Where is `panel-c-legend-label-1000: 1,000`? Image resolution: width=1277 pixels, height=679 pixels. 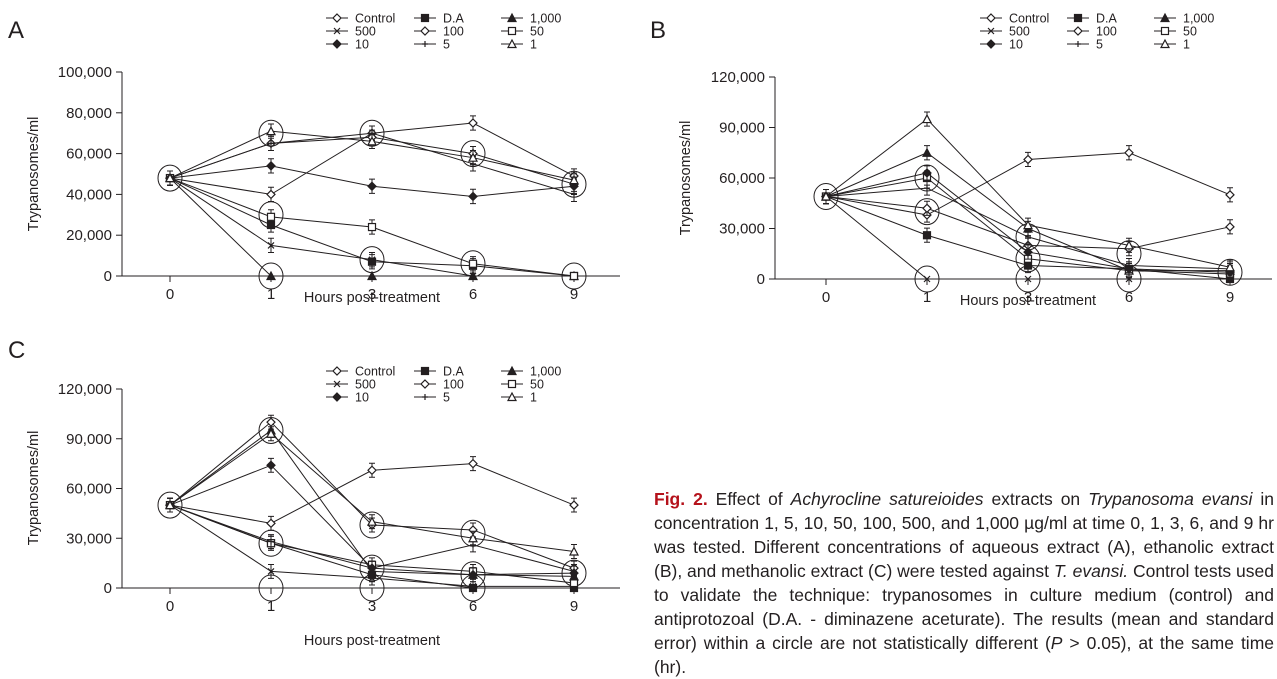
panel-c-legend-label-1000: 1,000 is located at coordinates (545, 372).